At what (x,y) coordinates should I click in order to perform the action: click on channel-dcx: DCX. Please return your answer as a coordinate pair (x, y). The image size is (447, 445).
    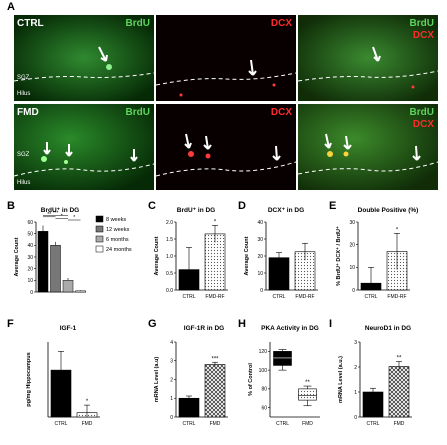
    Looking at the image, I should click on (281, 23).